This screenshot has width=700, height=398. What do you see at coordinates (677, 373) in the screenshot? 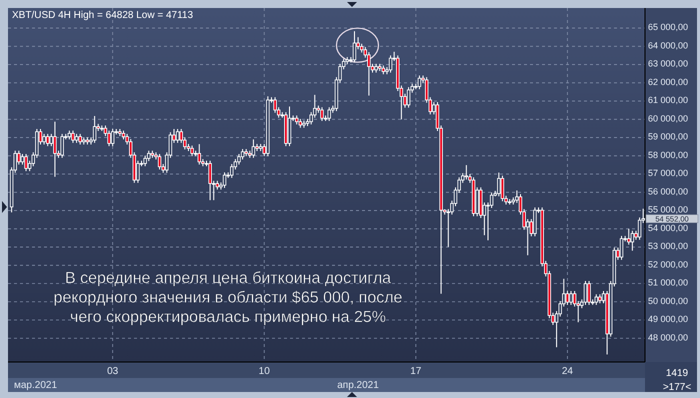
I see `text: 1419` at bounding box center [677, 373].